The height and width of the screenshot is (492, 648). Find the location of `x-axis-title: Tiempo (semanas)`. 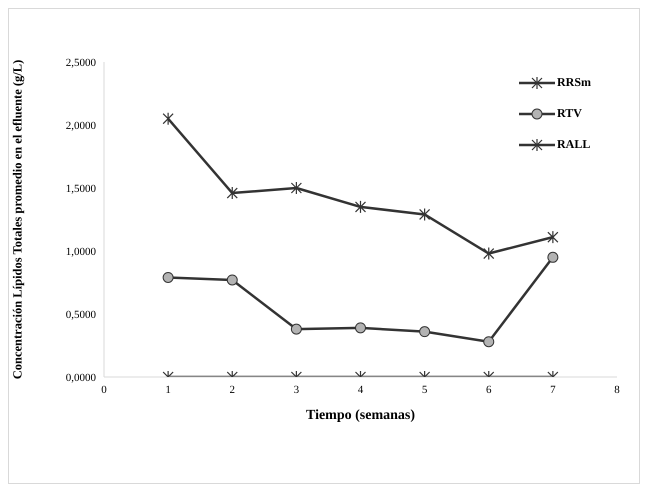

x-axis-title: Tiempo (semanas) is located at coordinates (361, 415).